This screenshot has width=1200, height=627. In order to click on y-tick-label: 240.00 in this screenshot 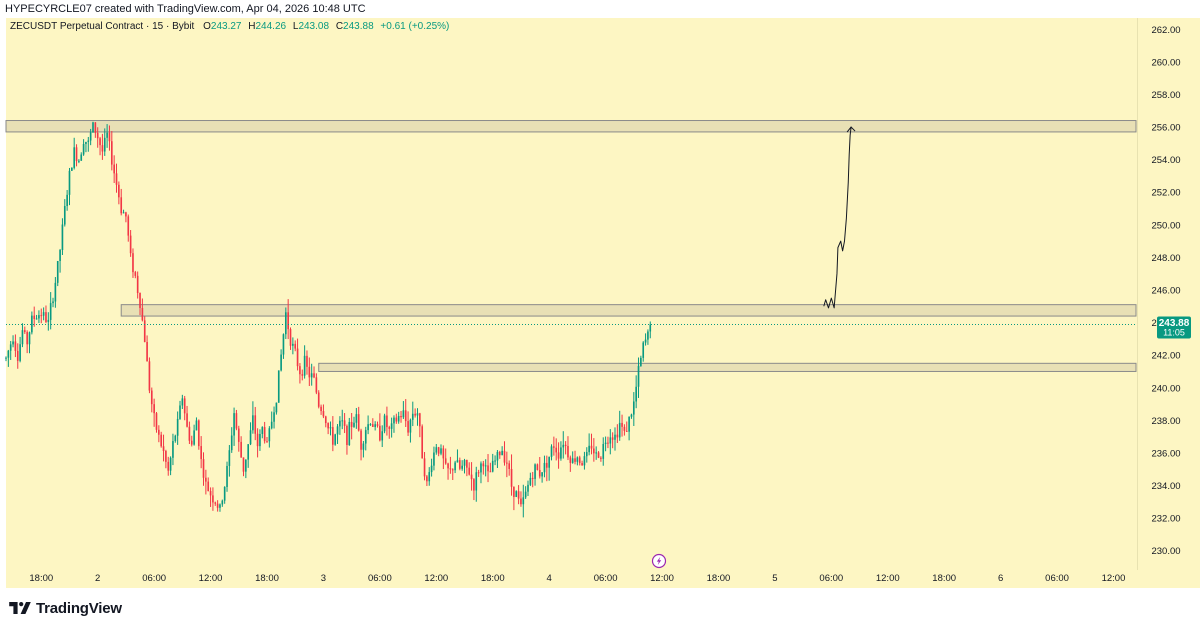, I will do `click(1165, 388)`.